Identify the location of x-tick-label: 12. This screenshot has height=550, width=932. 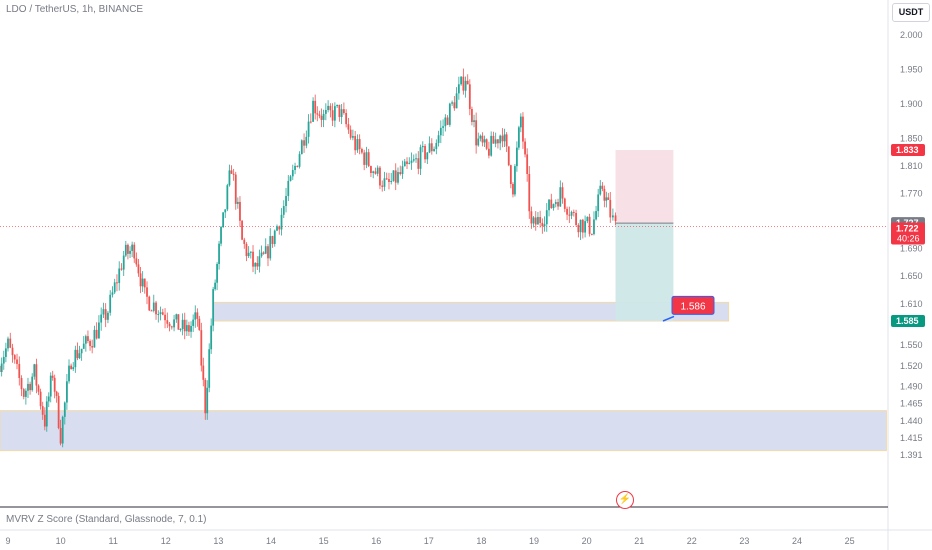
(166, 541).